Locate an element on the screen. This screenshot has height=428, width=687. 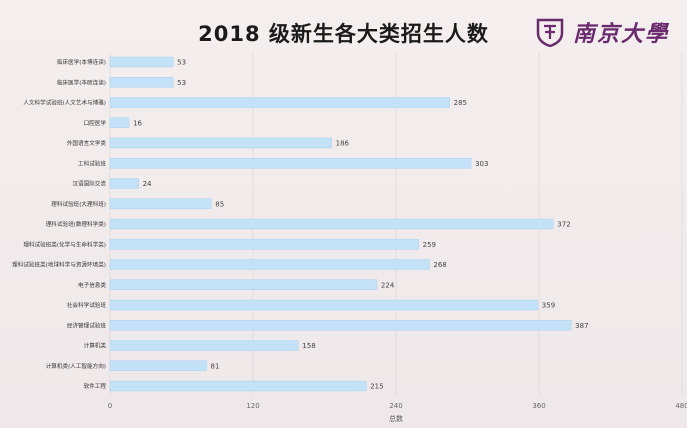
value-label: 81 is located at coordinates (215, 366).